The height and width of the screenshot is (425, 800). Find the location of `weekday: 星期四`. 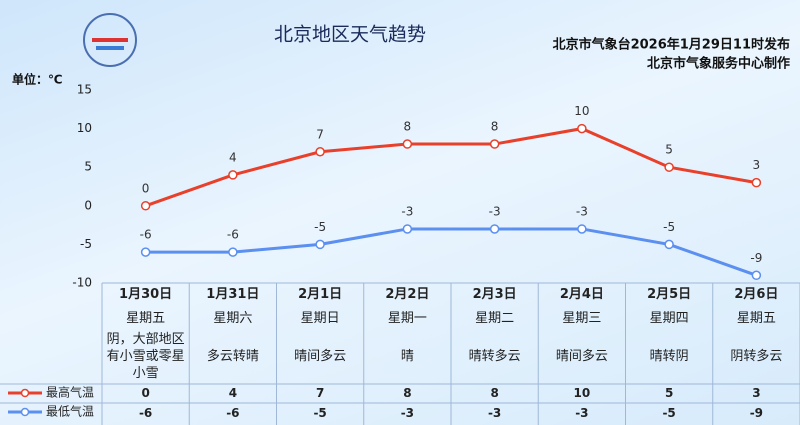

weekday: 星期四 is located at coordinates (669, 318).